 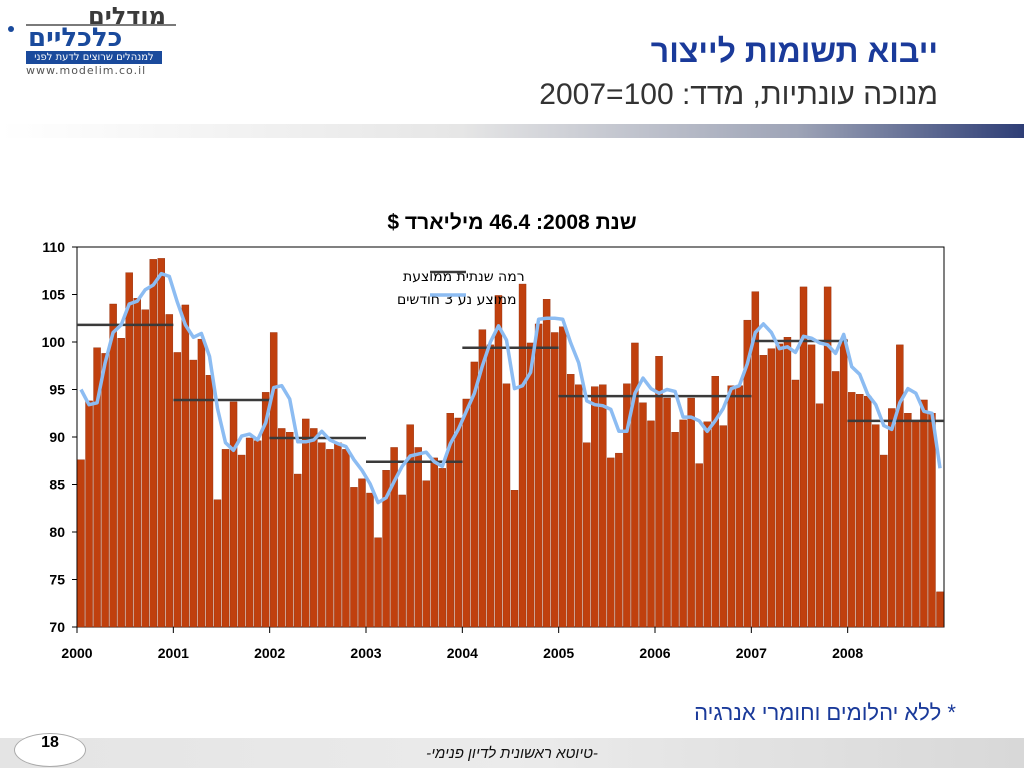 I want to click on y-tick-label: 80, so click(x=57, y=532).